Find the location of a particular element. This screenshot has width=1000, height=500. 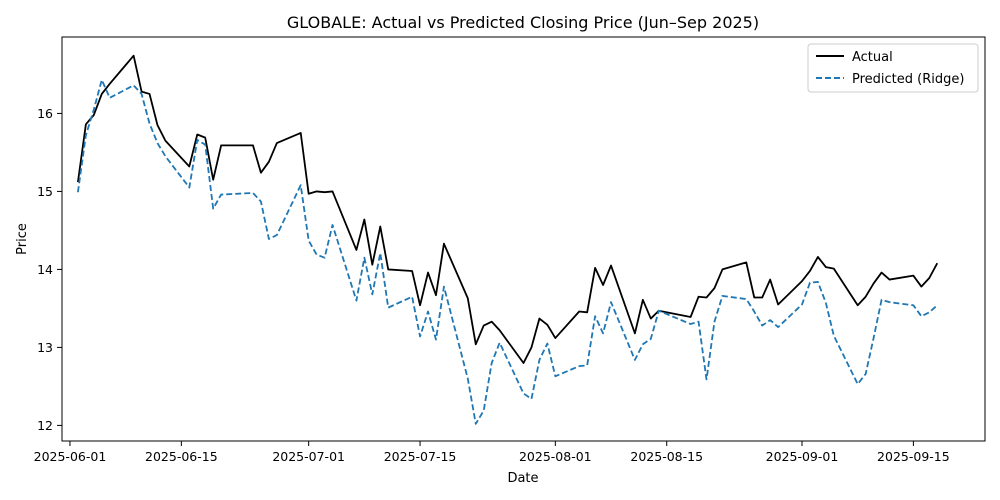

y-tick-label: 13 is located at coordinates (45, 347).